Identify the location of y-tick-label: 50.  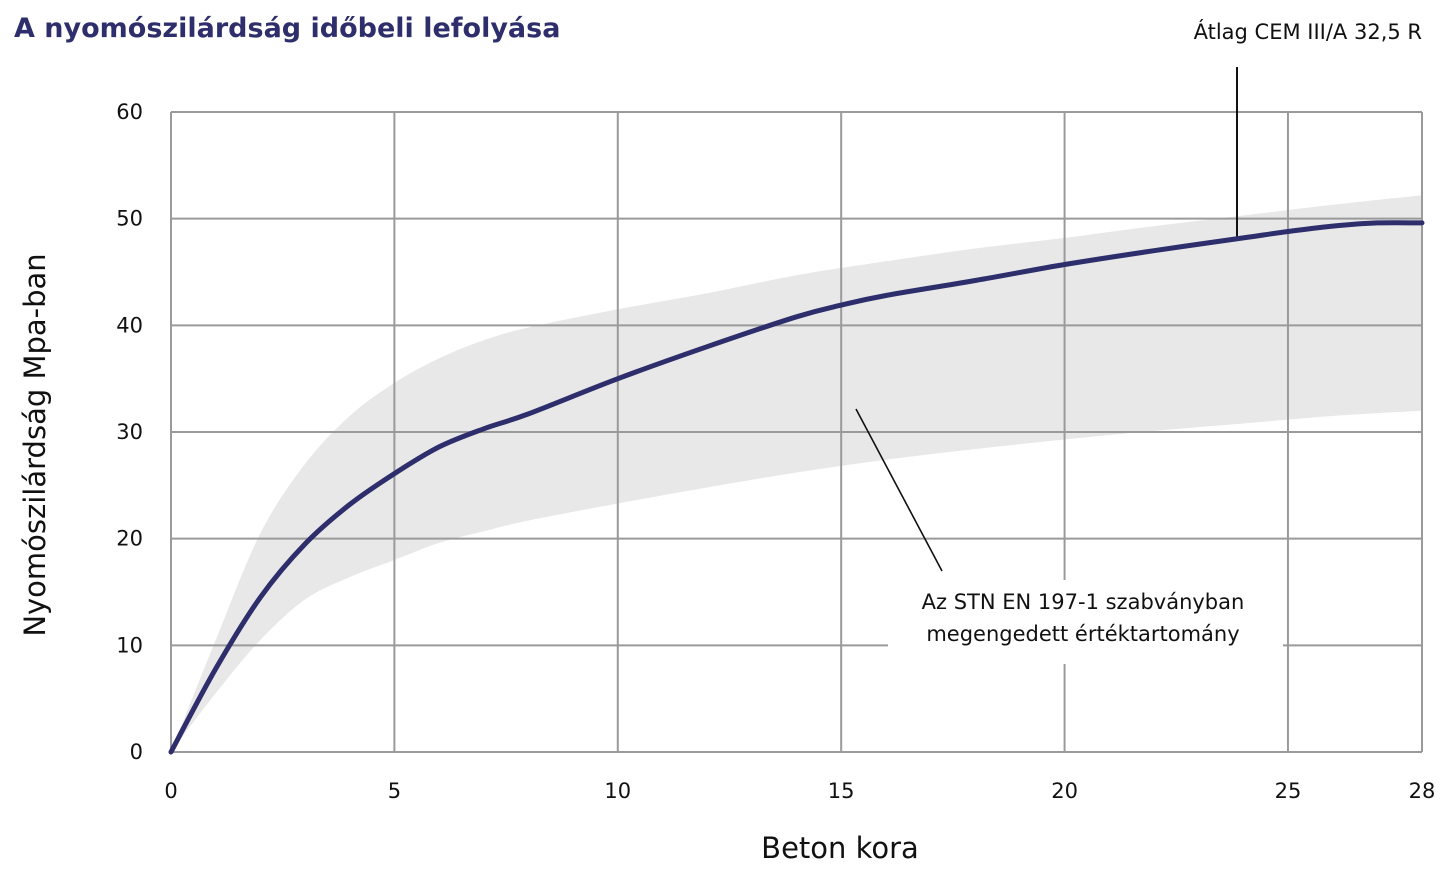
(129, 219).